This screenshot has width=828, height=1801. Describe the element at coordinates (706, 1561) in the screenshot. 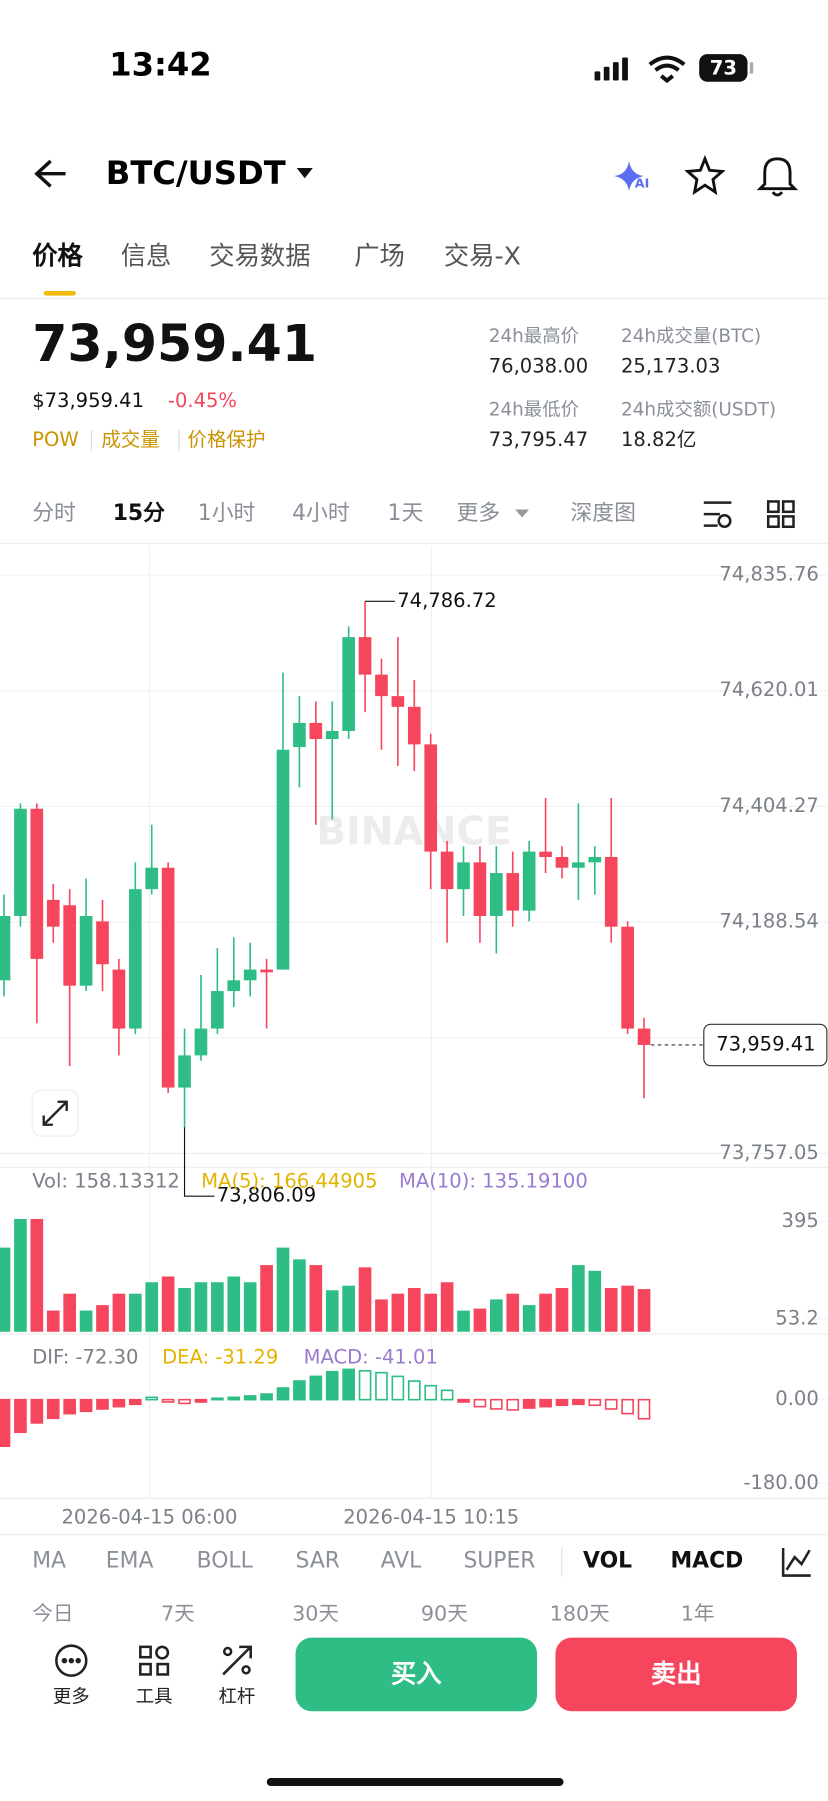

I see `indicator: MACD` at that location.